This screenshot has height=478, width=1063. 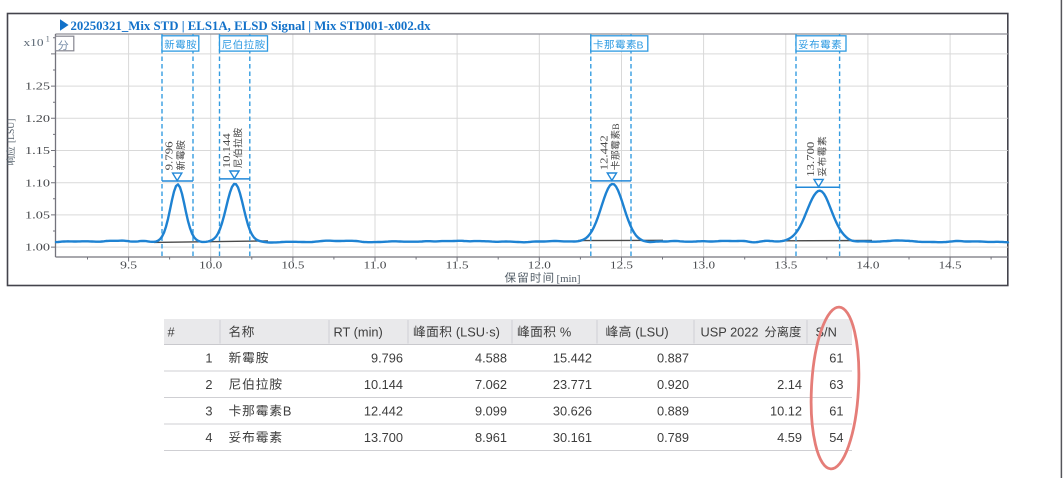 What do you see at coordinates (950, 265) in the screenshot?
I see `svg-text: 14.5` at bounding box center [950, 265].